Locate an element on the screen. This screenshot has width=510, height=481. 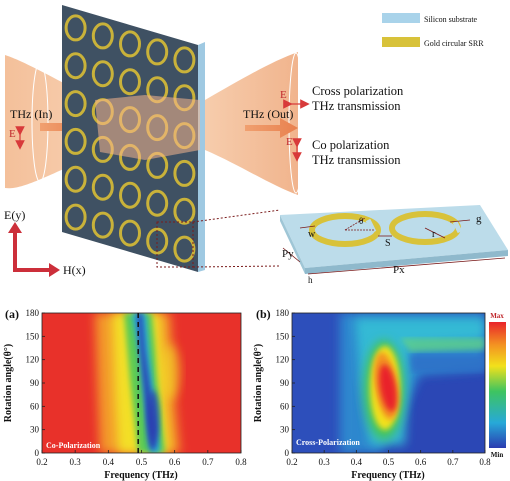
coordinate-axes: E(y) H(x) is located at coordinates (45, 242).